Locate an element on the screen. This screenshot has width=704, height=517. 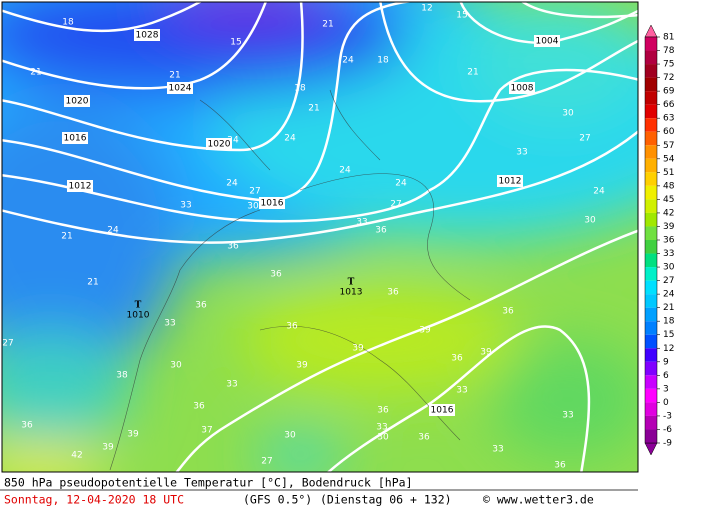
colorbar-label: 21 is located at coordinates (668, 308).